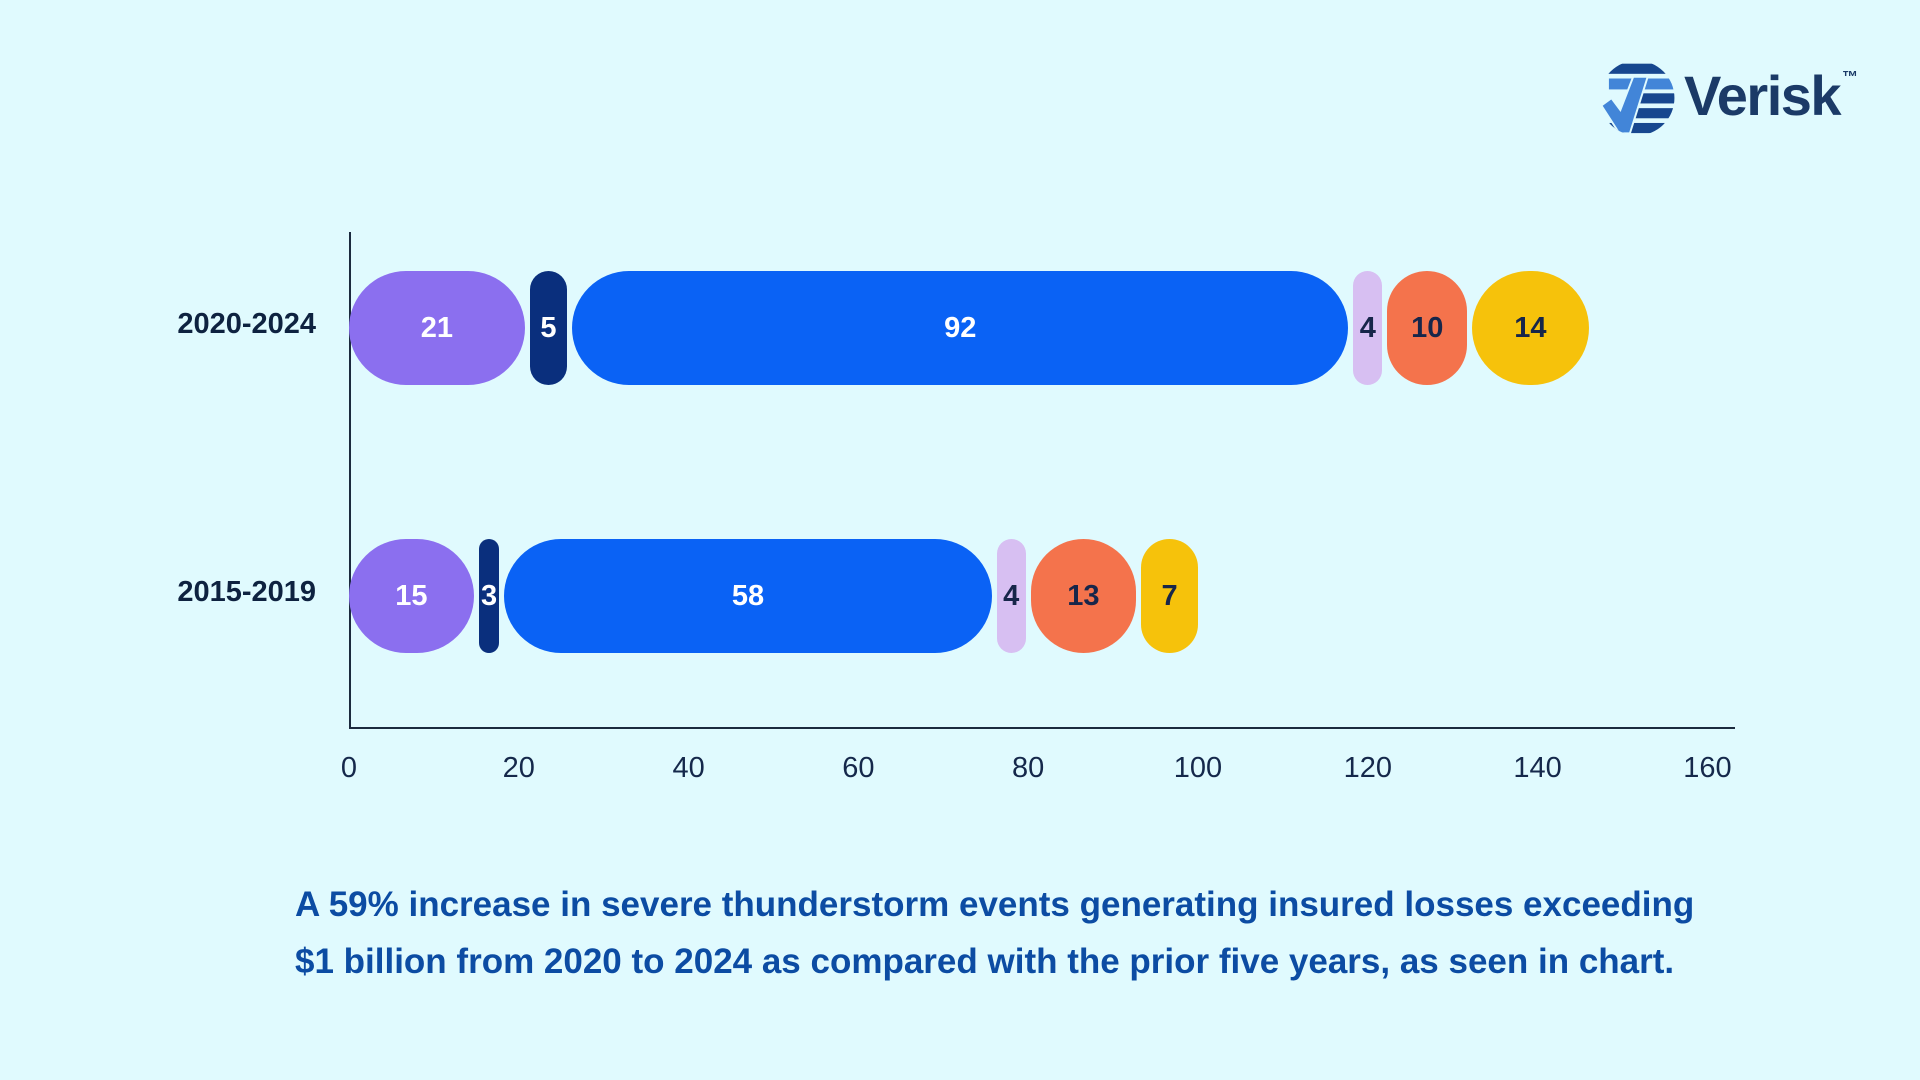 The height and width of the screenshot is (1080, 1920). I want to click on segment-value-label: 5, so click(548, 327).